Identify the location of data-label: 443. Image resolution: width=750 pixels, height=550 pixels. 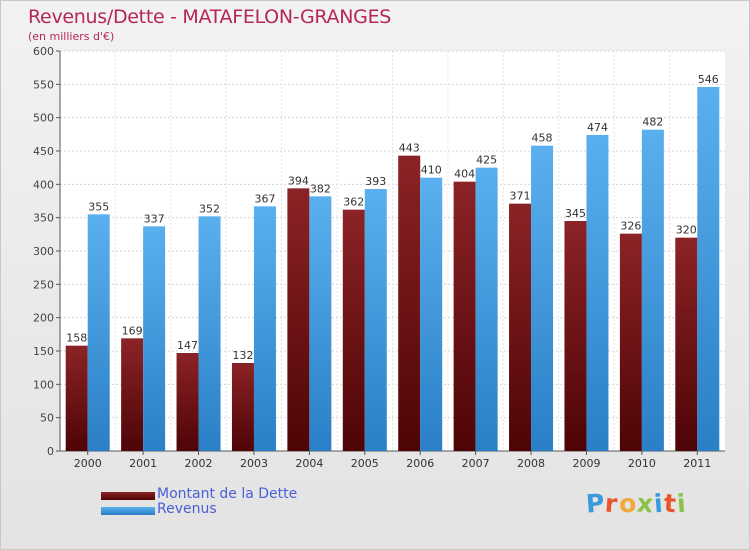
(409, 148).